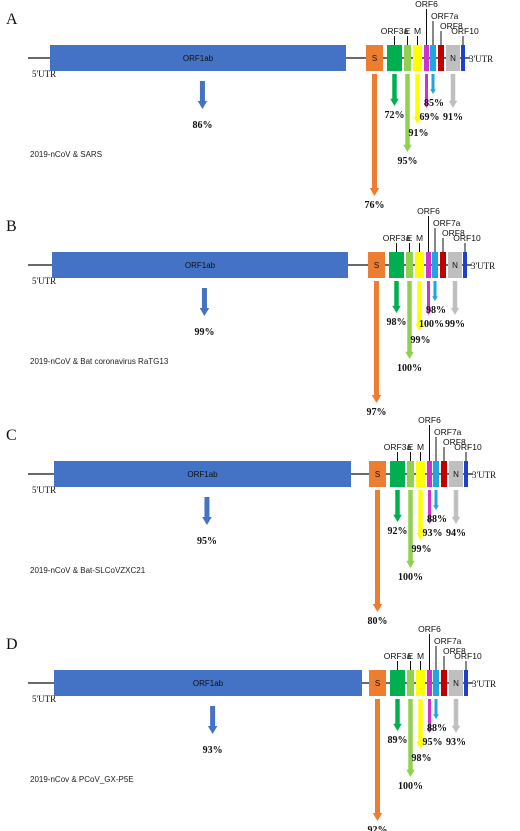 This screenshot has height=831, width=520. Describe the element at coordinates (378, 621) in the screenshot. I see `identity-s: 80%` at that location.